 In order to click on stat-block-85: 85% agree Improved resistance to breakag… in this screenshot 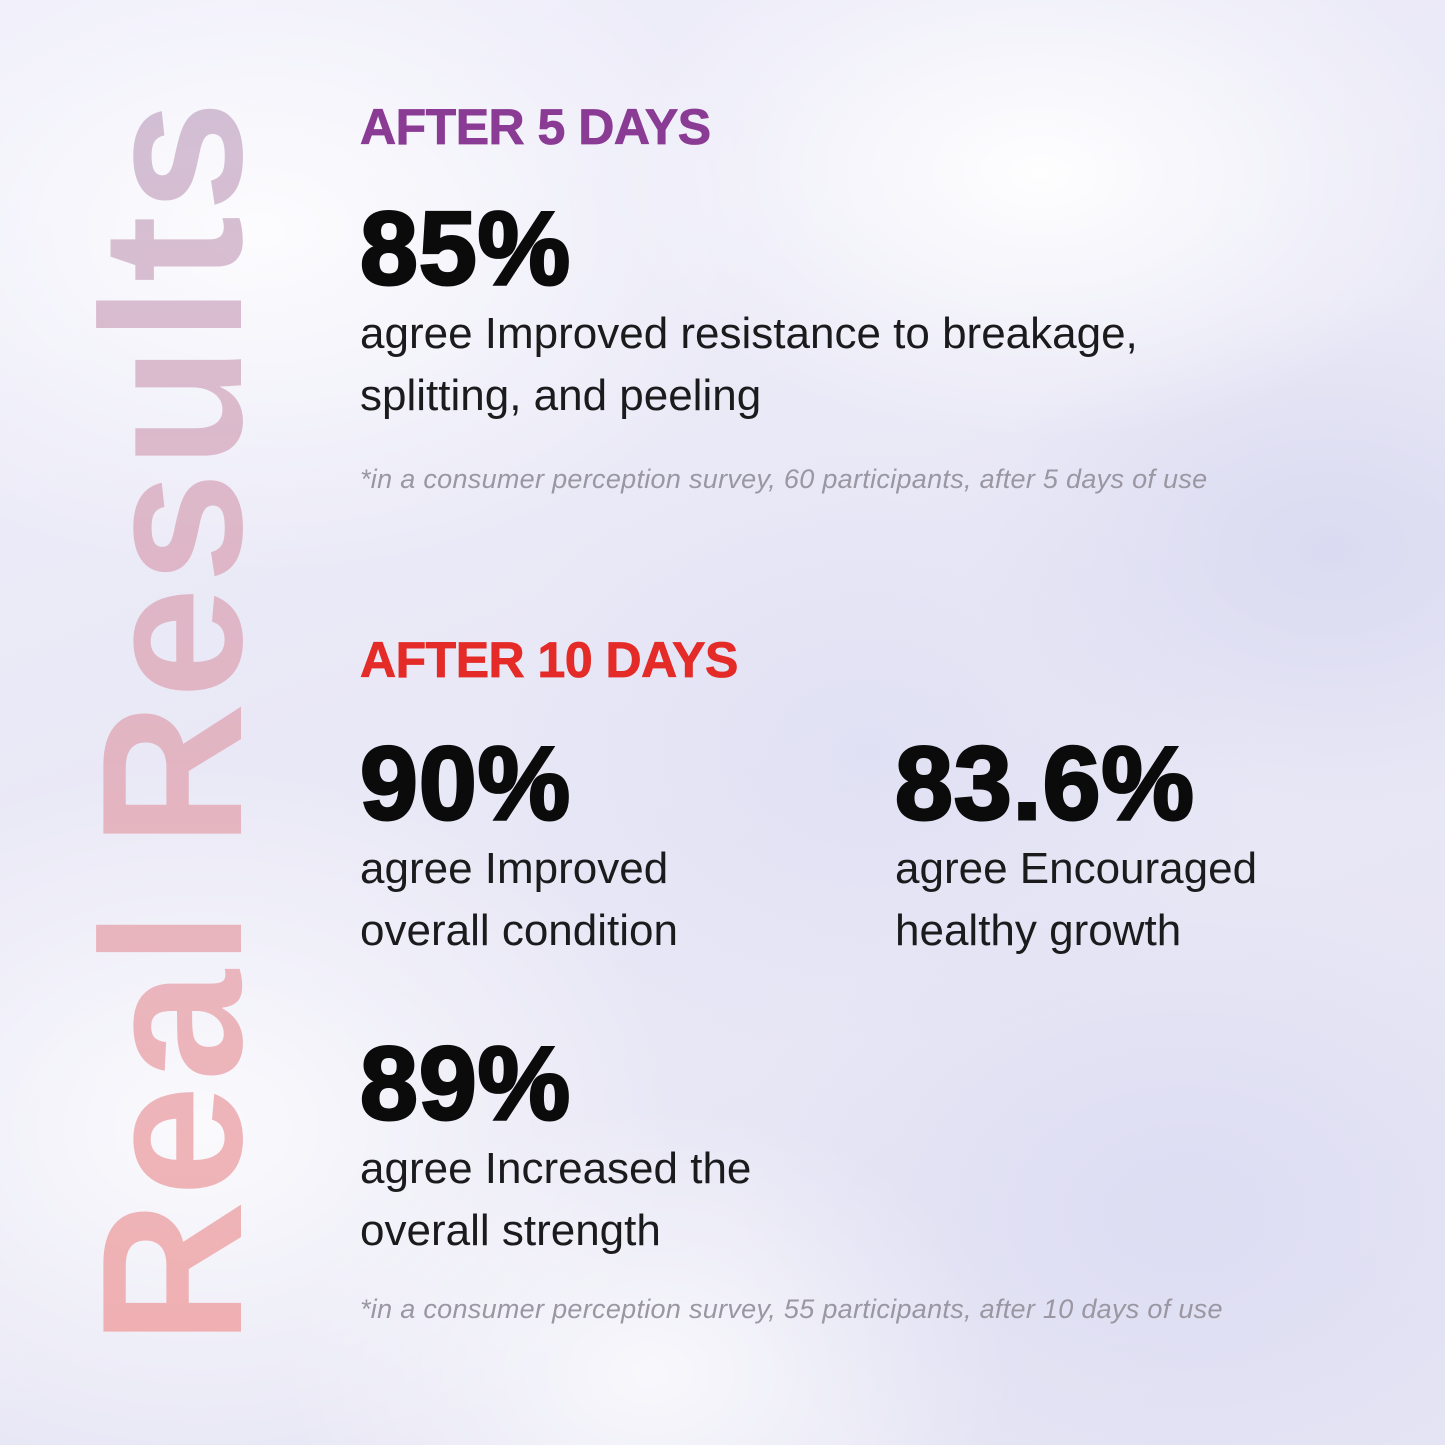, I will do `click(814, 309)`.